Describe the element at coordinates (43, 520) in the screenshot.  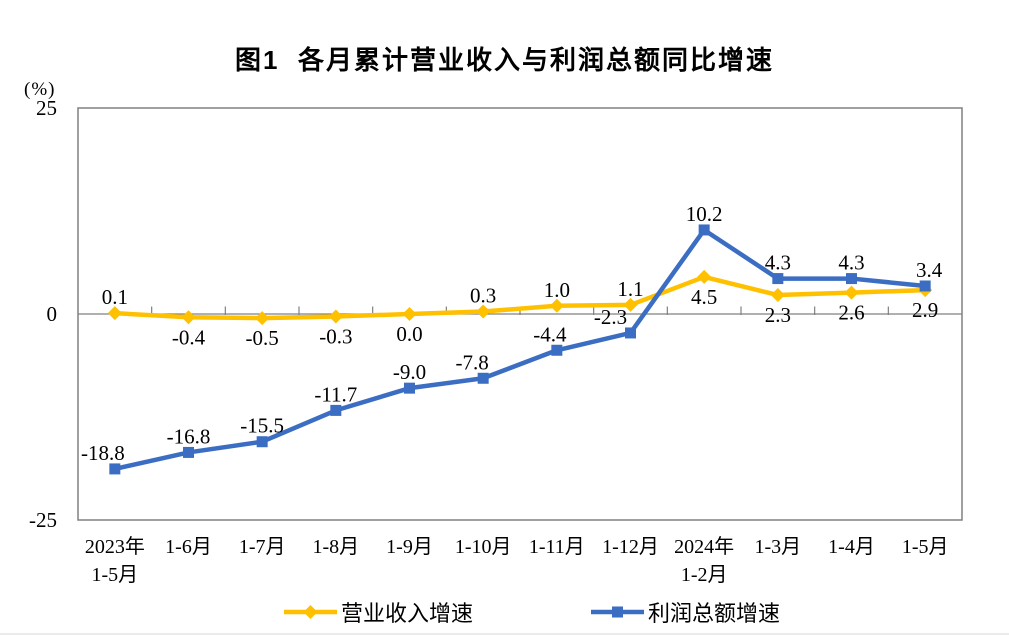
I see `y-tick-label: -25` at that location.